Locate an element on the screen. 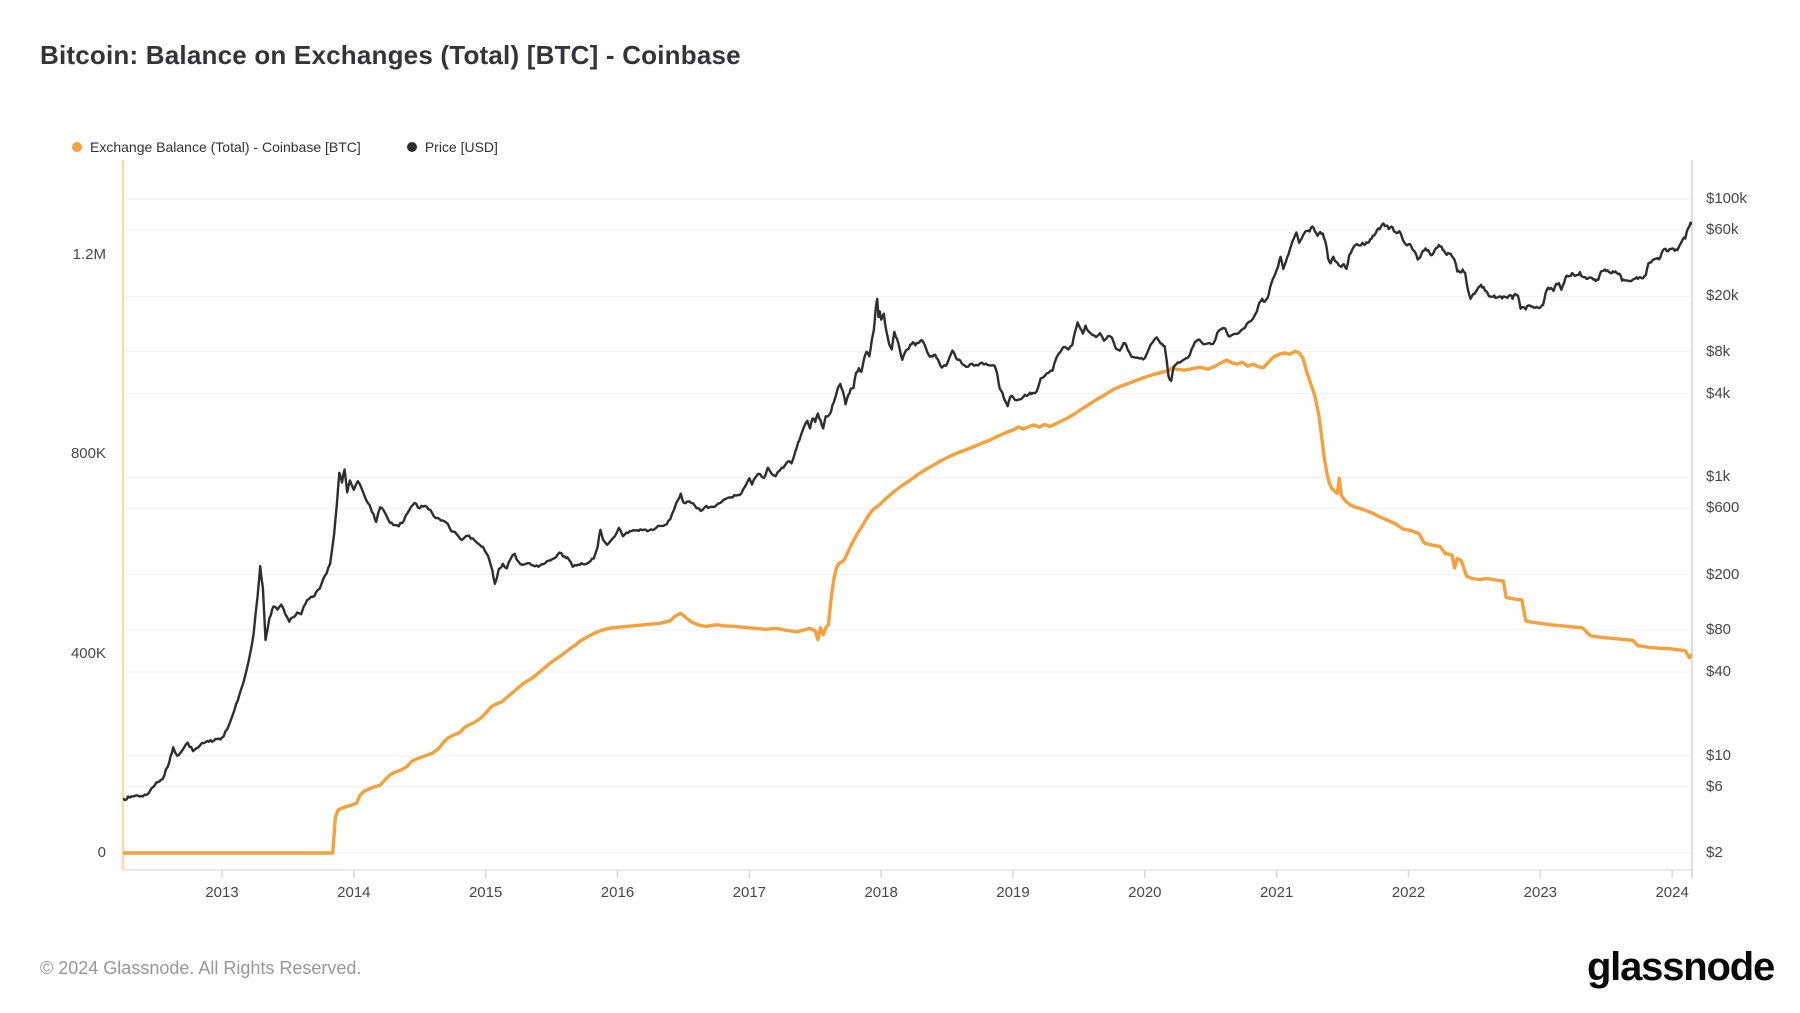 Image resolution: width=1800 pixels, height=1013 pixels. right-axis-tick-label: $8k is located at coordinates (1718, 351).